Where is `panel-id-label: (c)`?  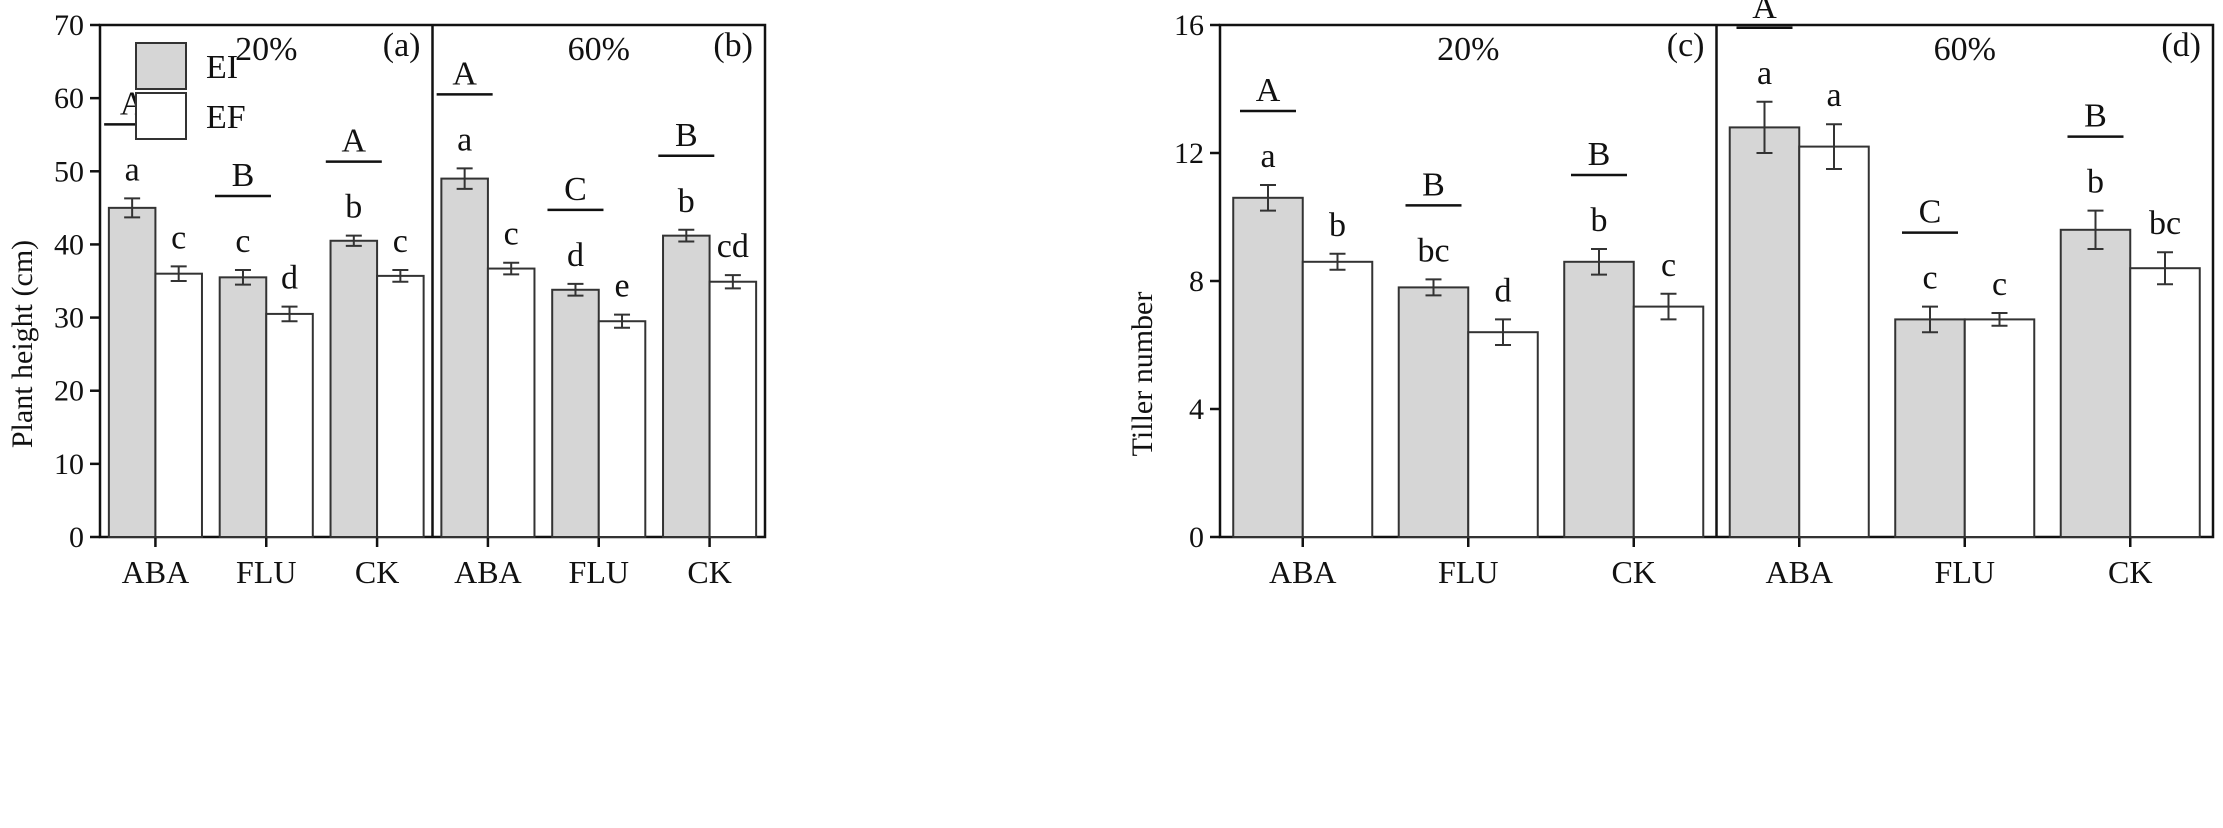 panel-id-label: (c) is located at coordinates (1686, 45).